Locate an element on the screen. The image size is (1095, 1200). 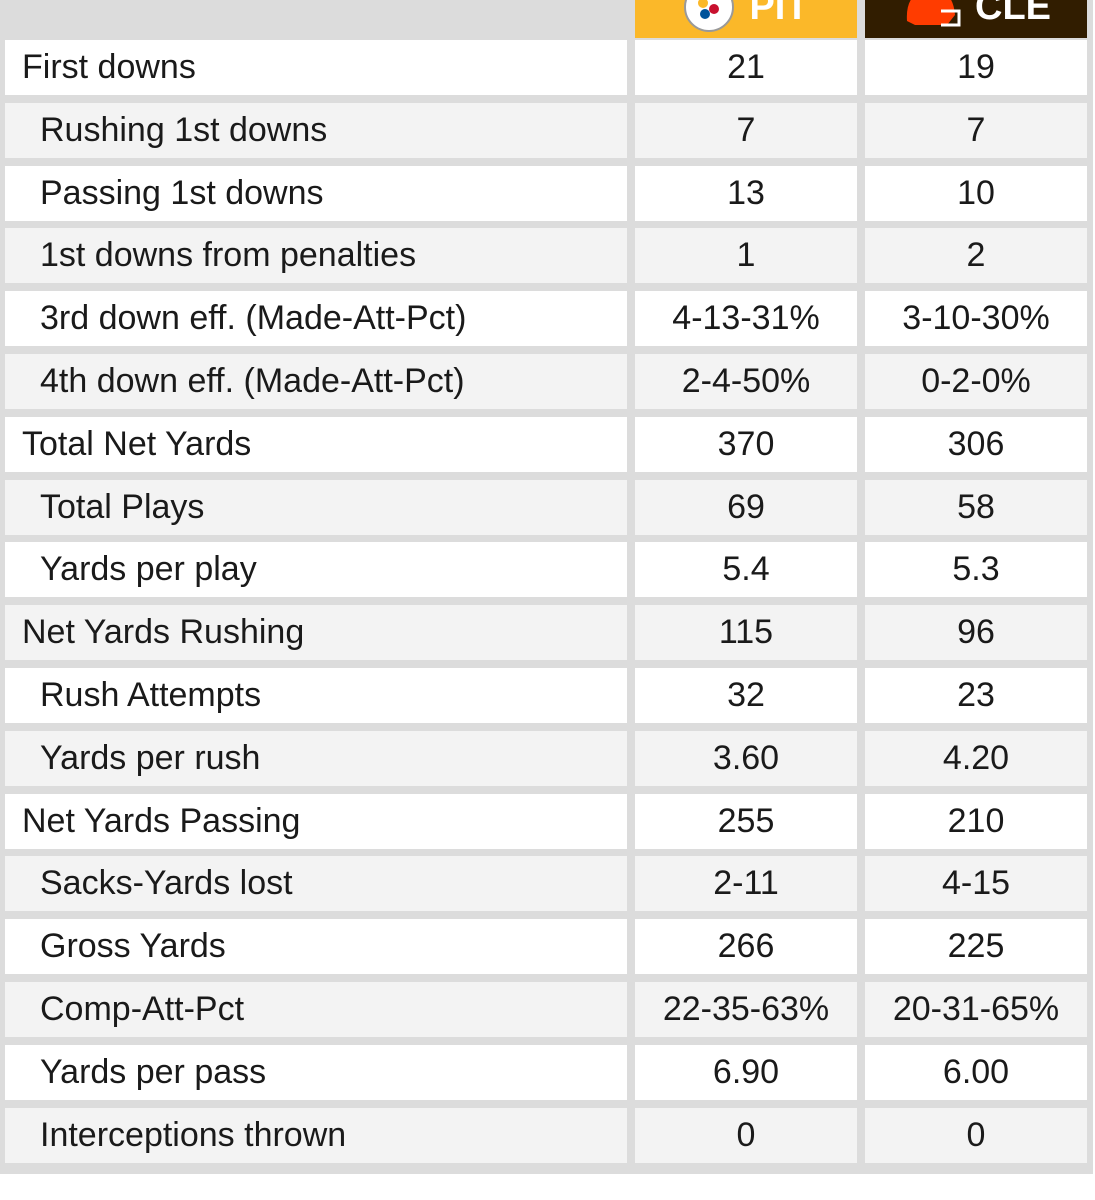
team-value: 6.00 is located at coordinates (976, 1072).